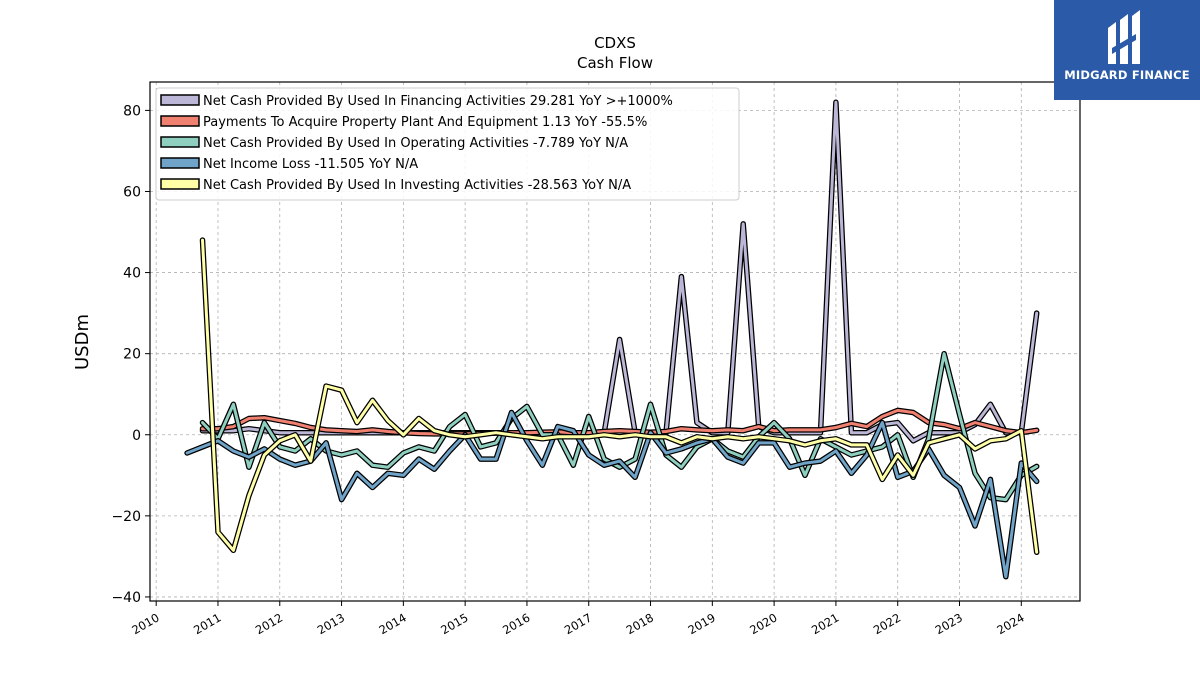  I want to click on legend-box, so click(447, 144).